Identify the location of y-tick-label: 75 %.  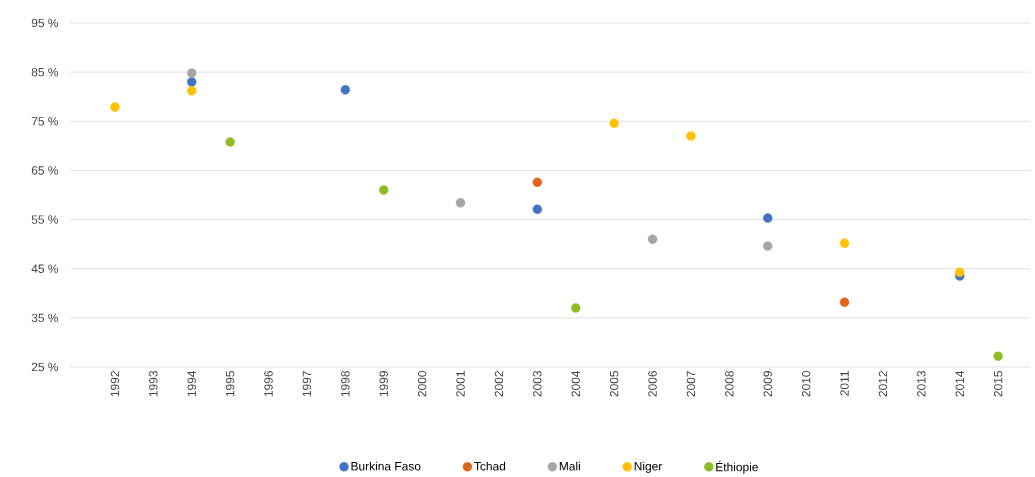
(45, 121).